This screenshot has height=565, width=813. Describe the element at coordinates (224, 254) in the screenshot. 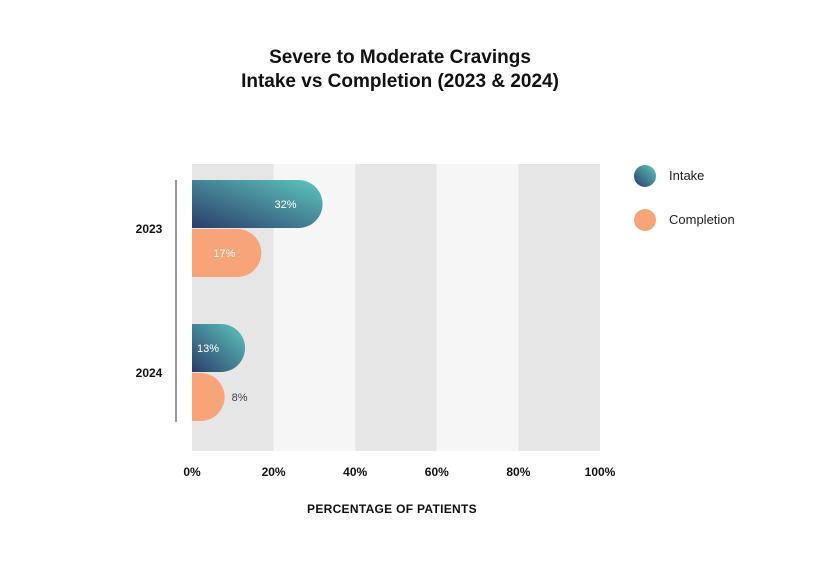

I see `data-label: 17%` at that location.